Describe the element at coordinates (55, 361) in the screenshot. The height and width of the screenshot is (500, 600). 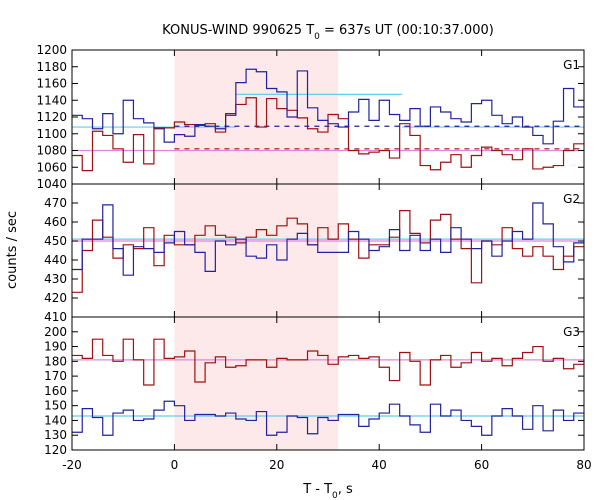
I see `ytick-label-g3-180: 180` at that location.